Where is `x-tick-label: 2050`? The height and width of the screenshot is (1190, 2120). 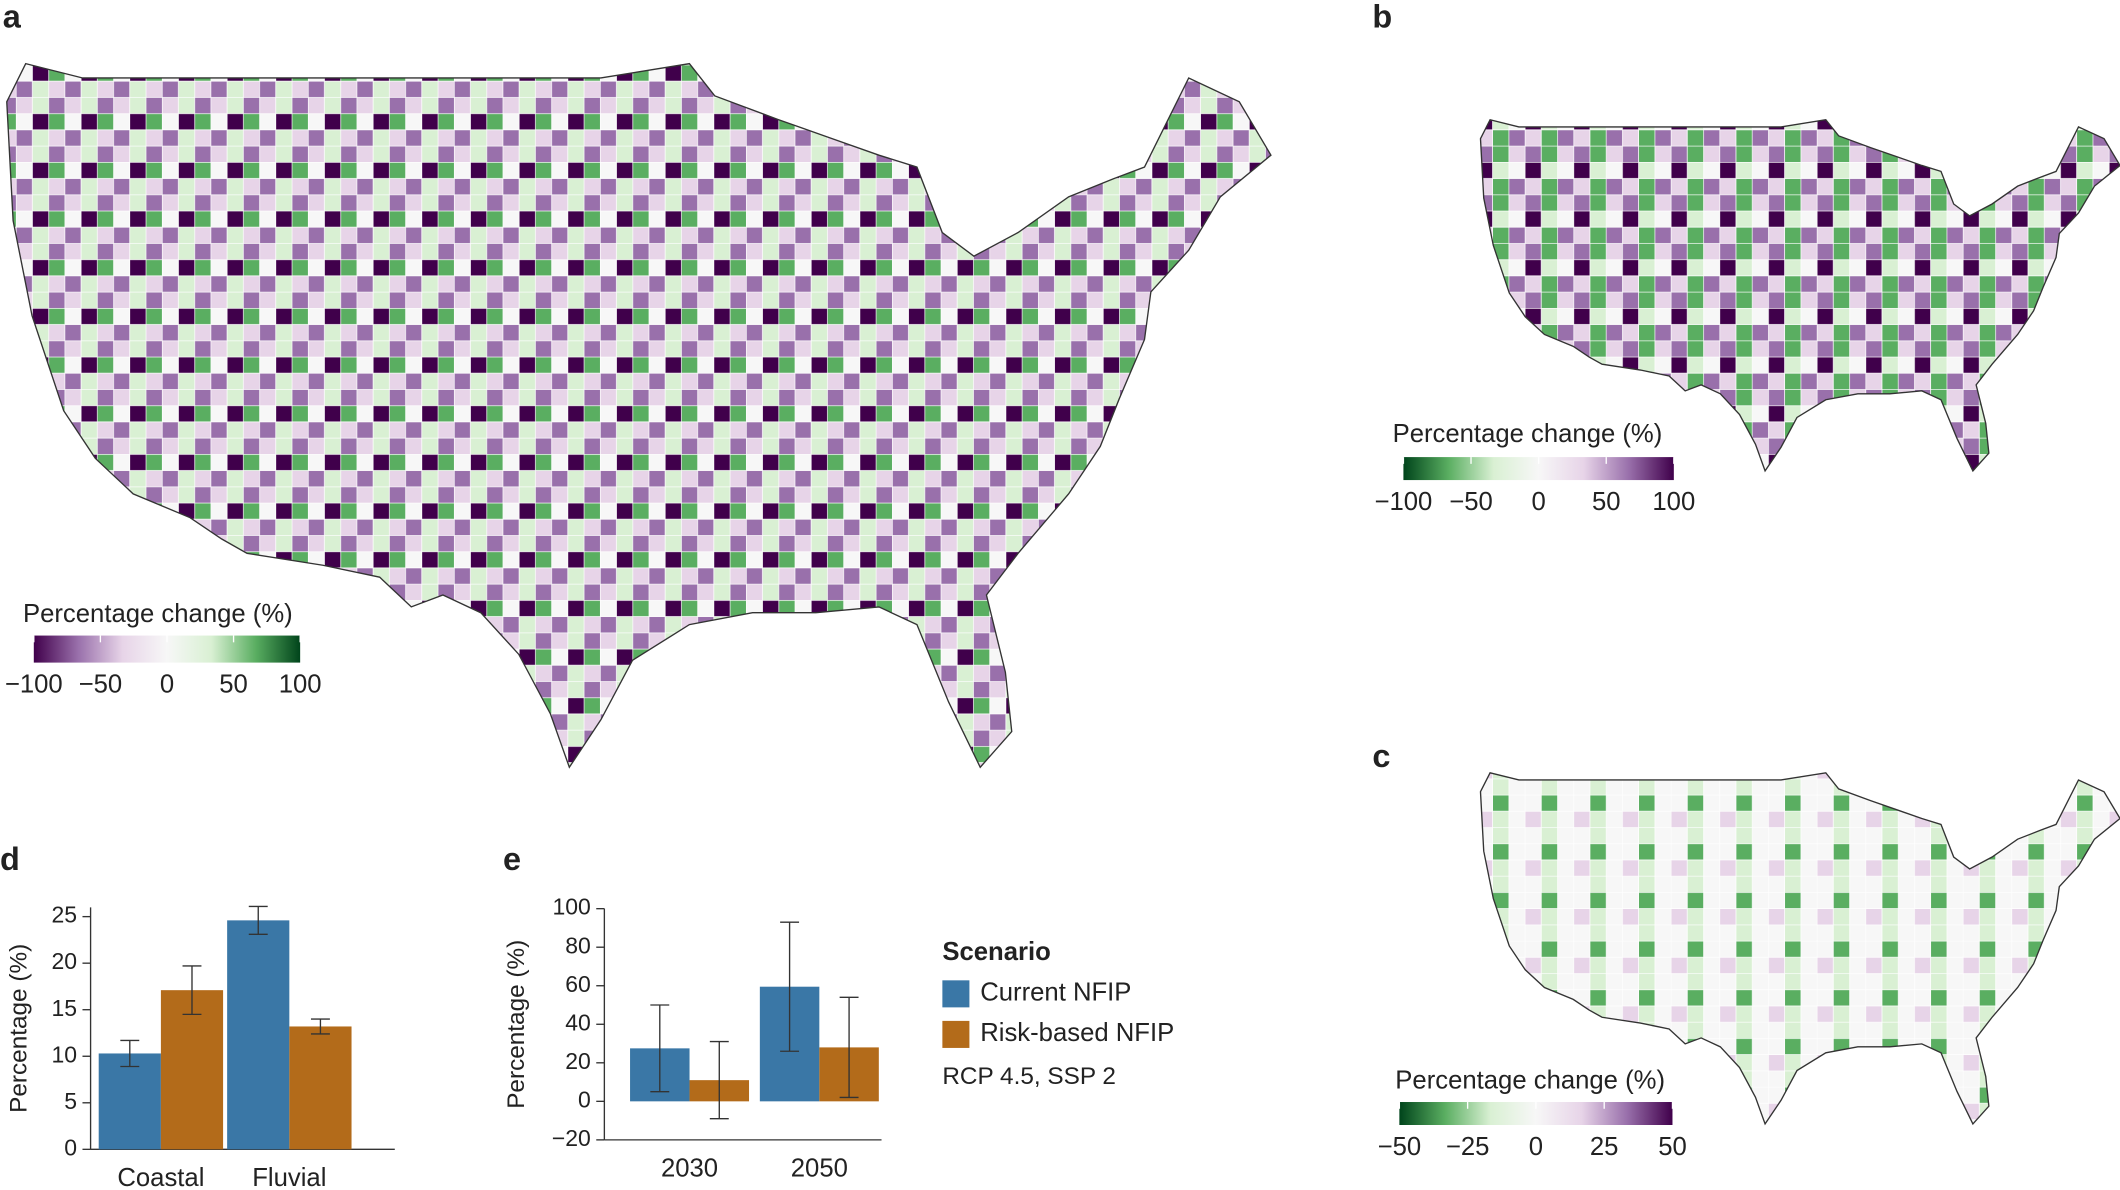
x-tick-label: 2050 is located at coordinates (819, 1168).